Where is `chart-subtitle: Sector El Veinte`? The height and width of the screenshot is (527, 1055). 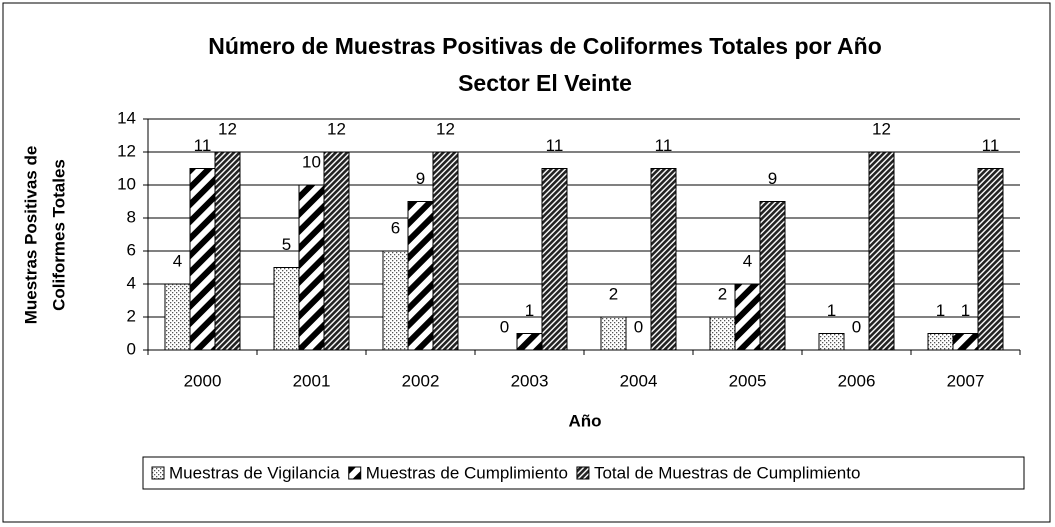 chart-subtitle: Sector El Veinte is located at coordinates (545, 83).